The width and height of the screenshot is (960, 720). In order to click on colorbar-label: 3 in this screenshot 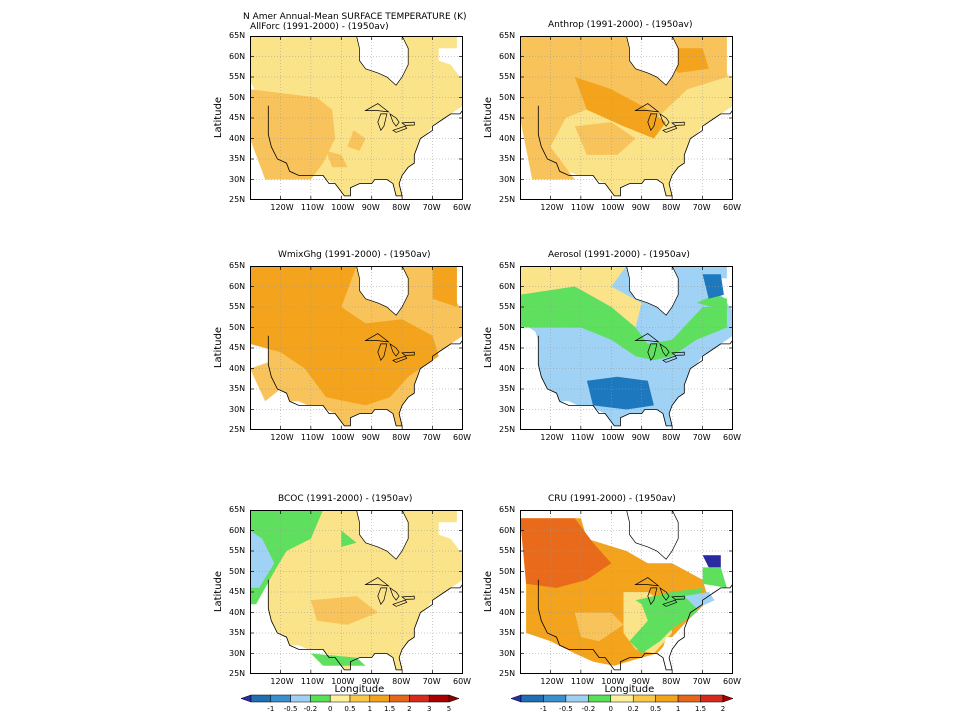, I will do `click(429, 709)`.